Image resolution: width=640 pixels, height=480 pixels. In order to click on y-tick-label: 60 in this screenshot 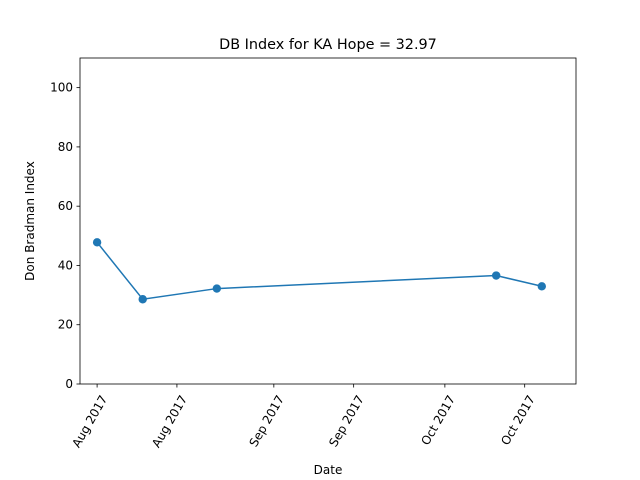, I will do `click(65, 206)`.